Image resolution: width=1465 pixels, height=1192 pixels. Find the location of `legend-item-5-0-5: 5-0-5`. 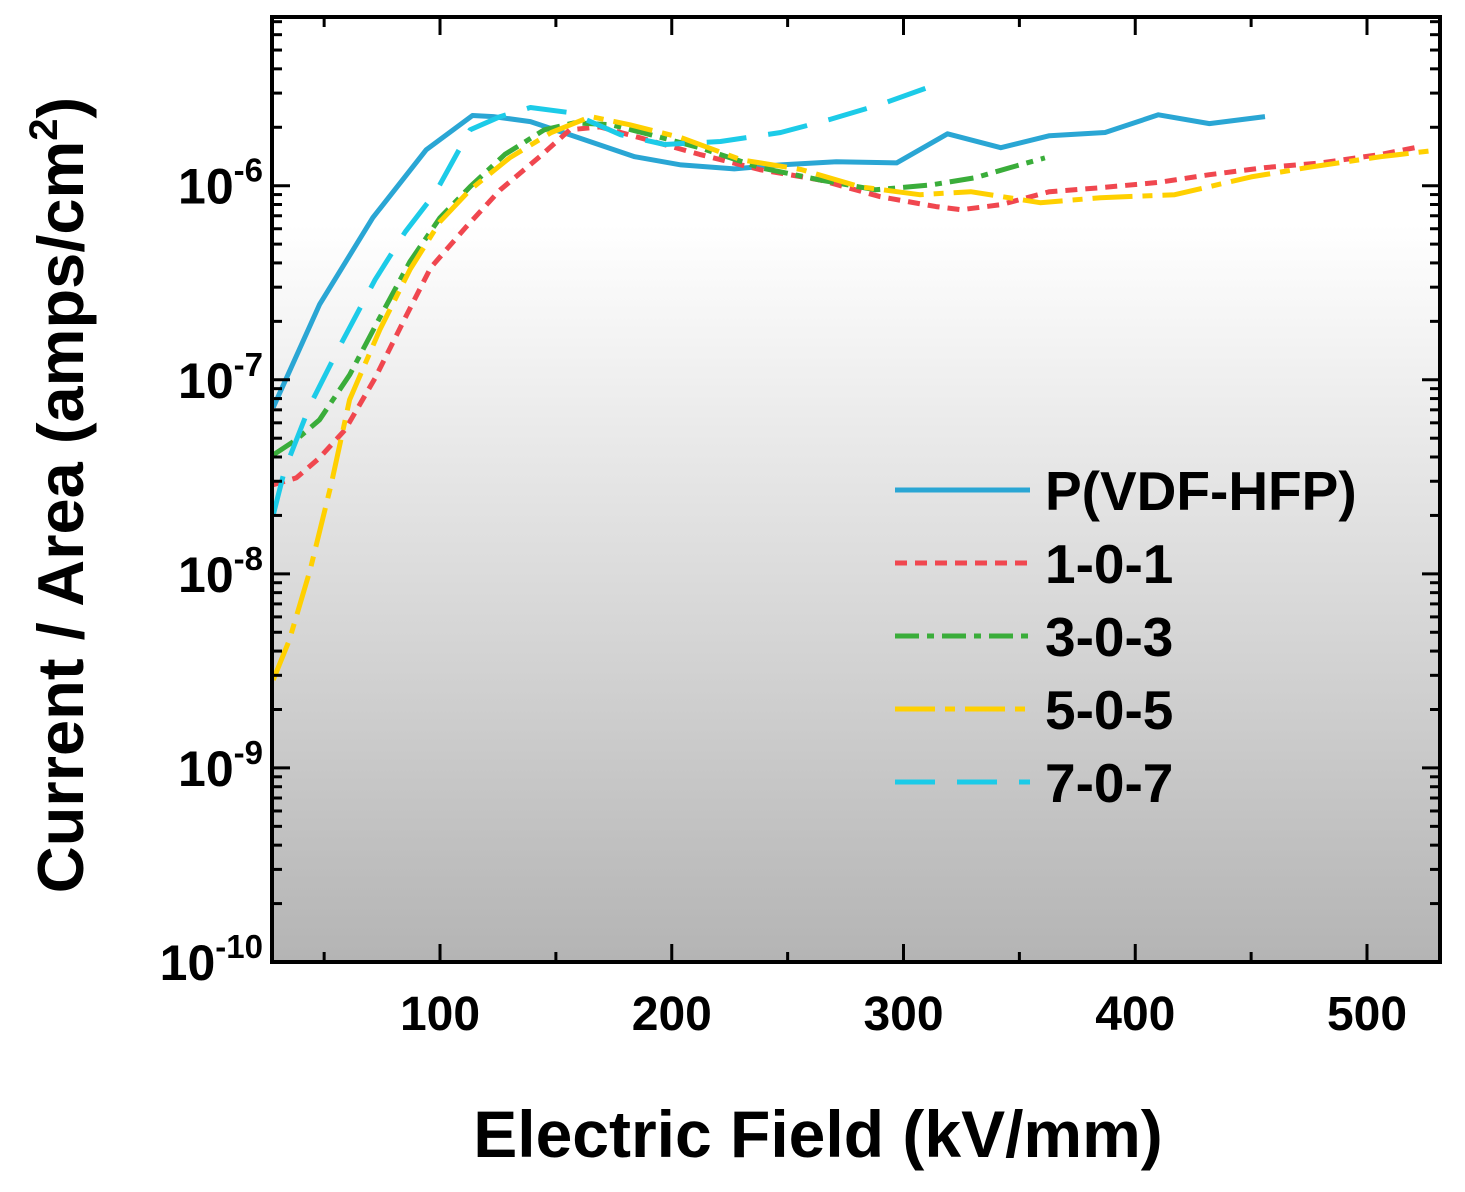

legend-item-5-0-5: 5-0-5 is located at coordinates (1034, 710).